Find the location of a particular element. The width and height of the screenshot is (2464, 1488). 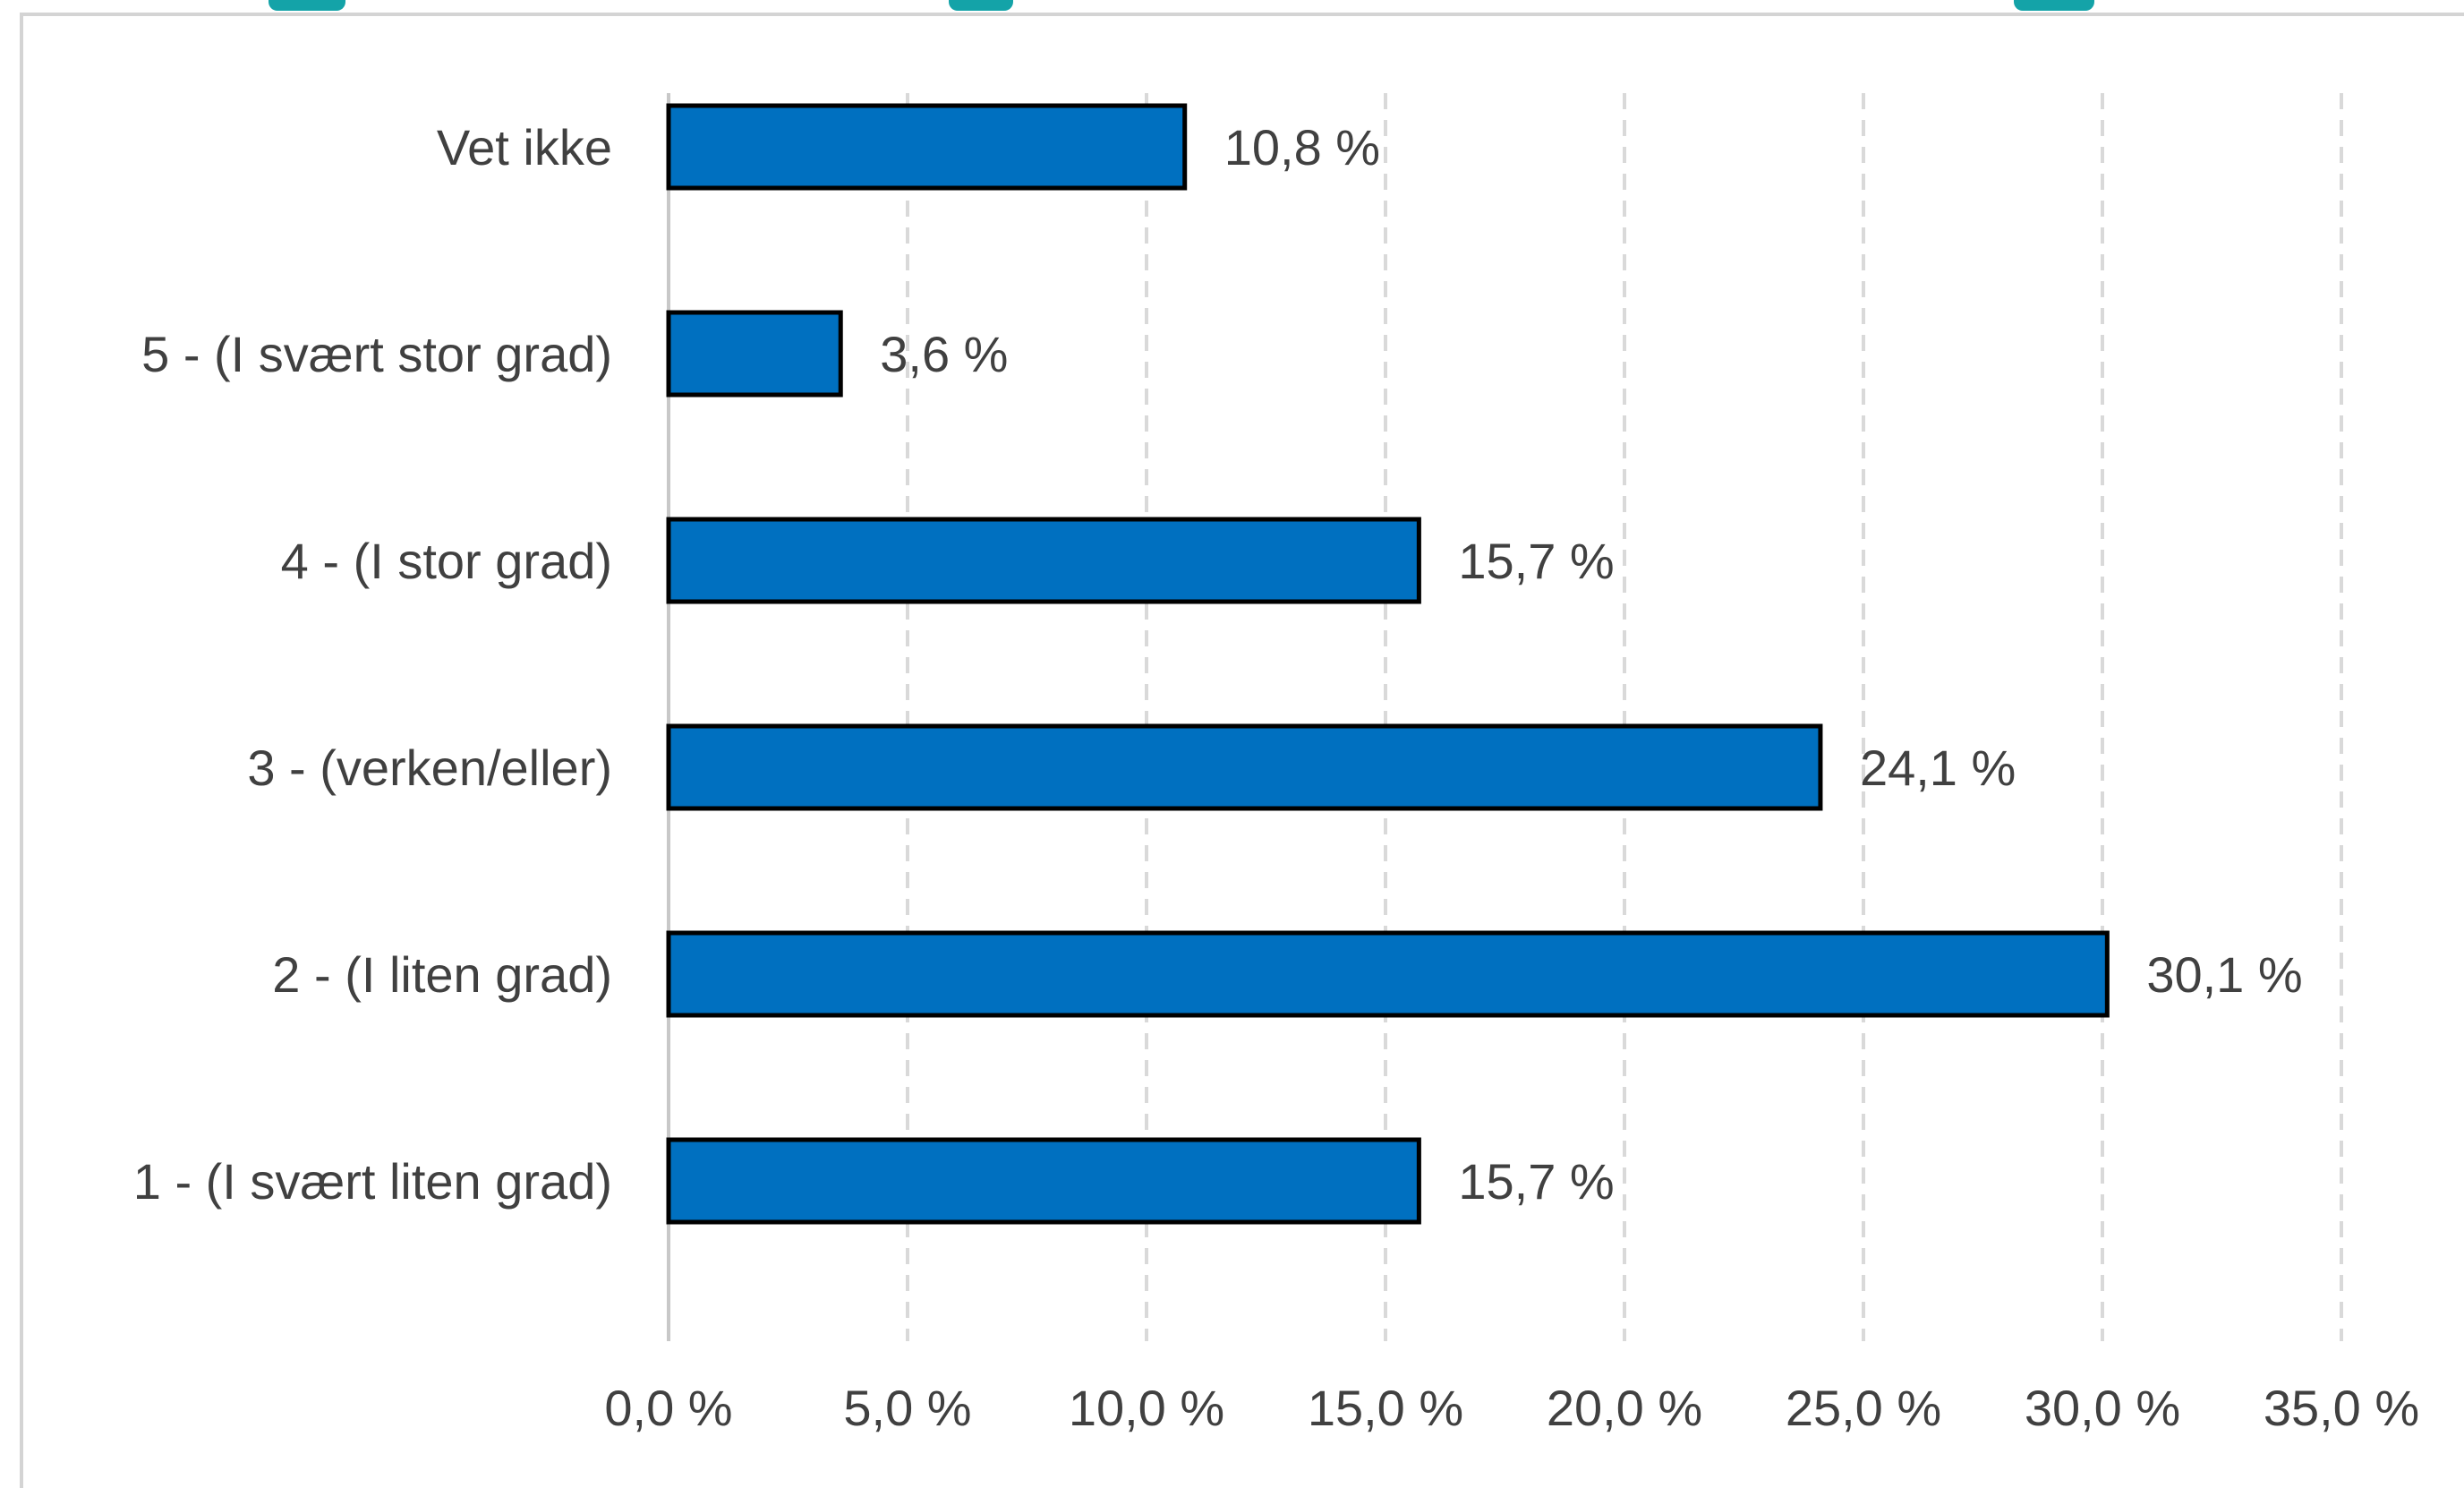

category-label: 1 - (I svært liten grad) is located at coordinates (373, 1181).